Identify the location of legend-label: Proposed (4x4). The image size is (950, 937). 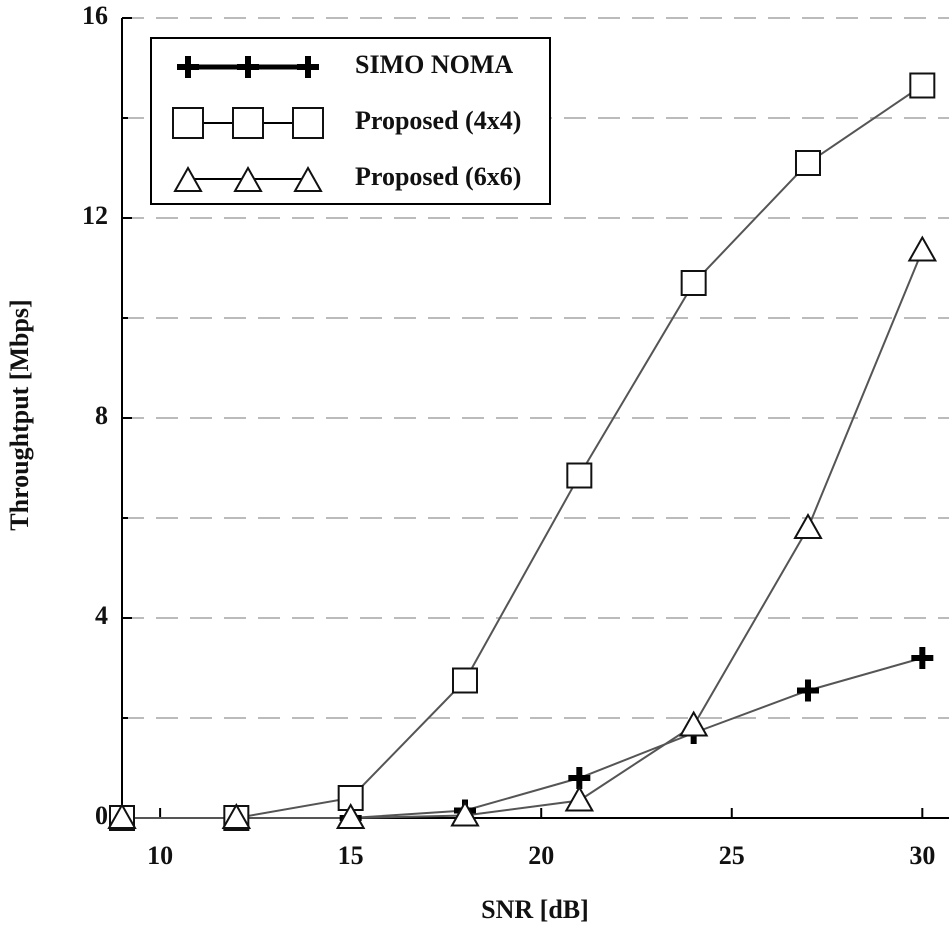
(438, 120).